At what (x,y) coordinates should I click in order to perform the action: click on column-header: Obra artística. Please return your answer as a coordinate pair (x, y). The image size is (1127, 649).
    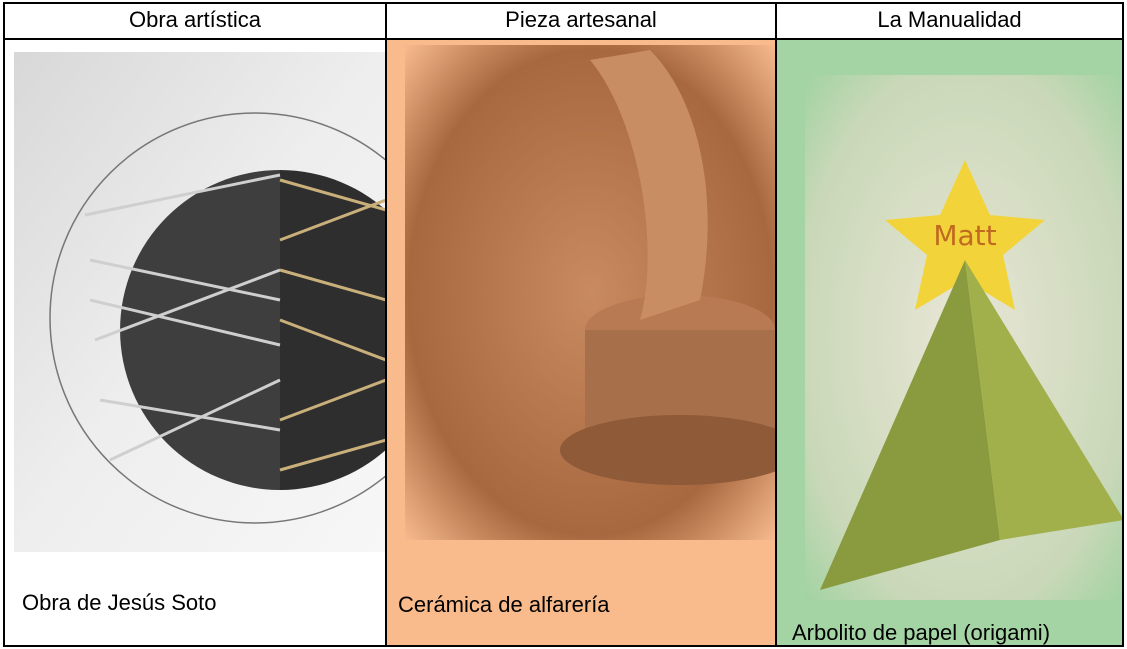
    Looking at the image, I should click on (195, 19).